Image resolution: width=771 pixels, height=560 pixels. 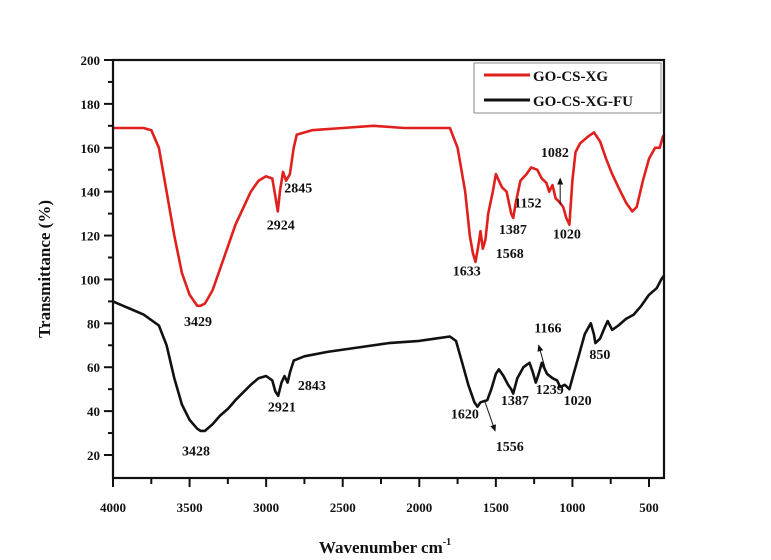 What do you see at coordinates (93, 323) in the screenshot?
I see `y-tick-label: 80` at bounding box center [93, 323].